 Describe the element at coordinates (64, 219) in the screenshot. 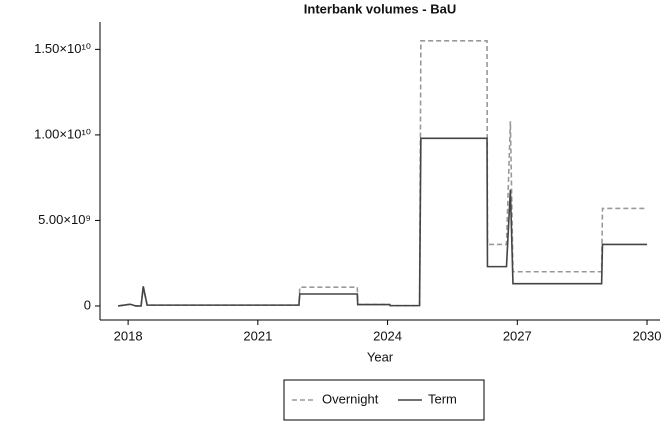

I see `y-tick-label: 5.00×10⁹` at that location.